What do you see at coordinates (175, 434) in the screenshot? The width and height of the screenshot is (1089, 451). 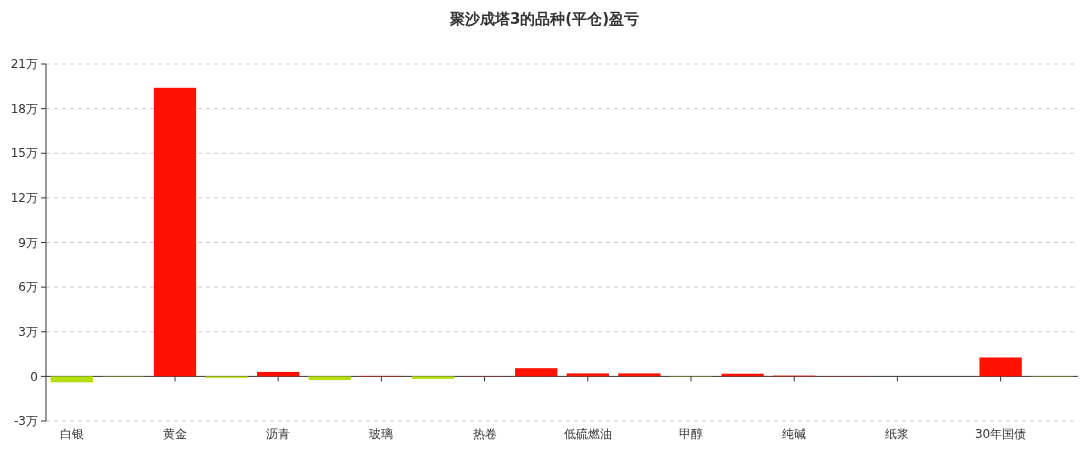 I see `x-tick-label: 黄金` at bounding box center [175, 434].